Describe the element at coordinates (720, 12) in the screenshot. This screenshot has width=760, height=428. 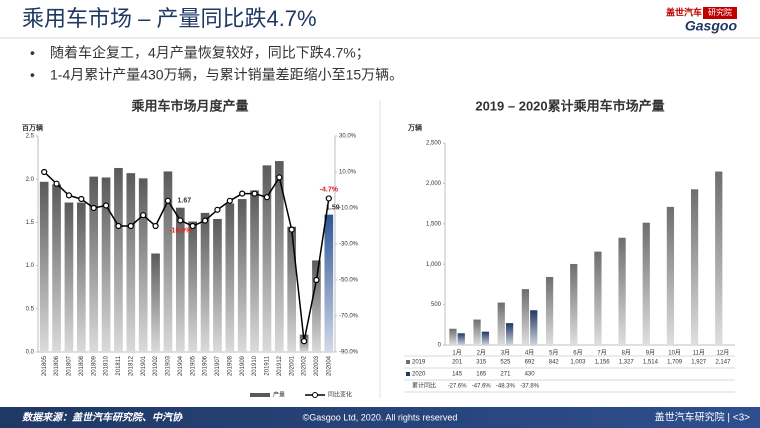
I see `logo-unit: 研究院` at that location.